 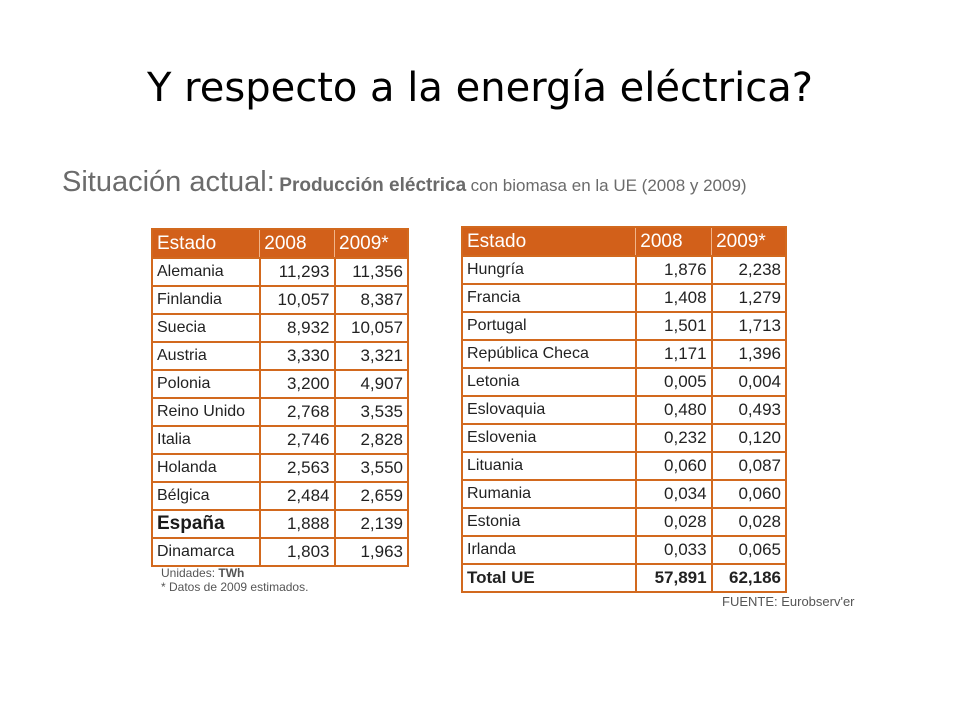 I want to click on value-2009: 0,087, so click(x=749, y=465).